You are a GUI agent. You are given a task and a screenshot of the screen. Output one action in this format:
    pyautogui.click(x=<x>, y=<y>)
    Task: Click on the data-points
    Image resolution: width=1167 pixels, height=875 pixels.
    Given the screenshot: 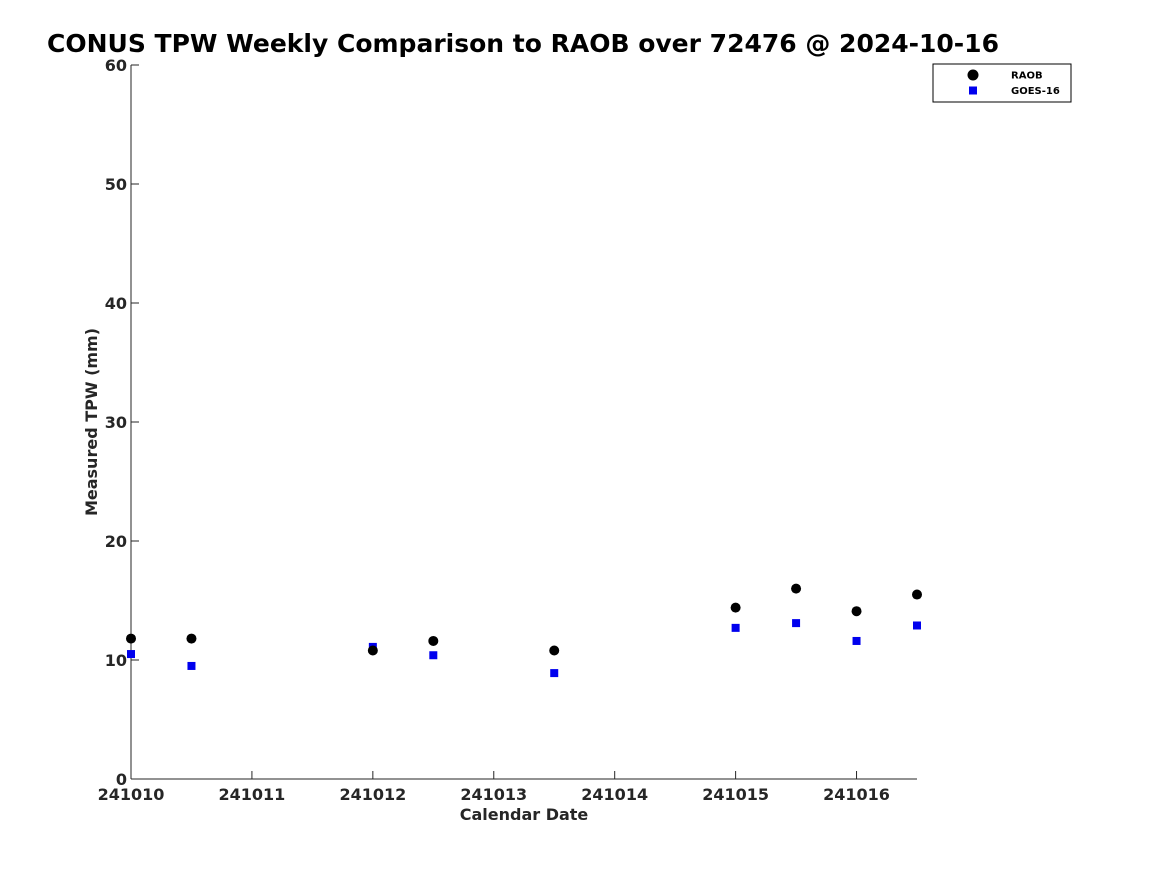 What is the action you would take?
    pyautogui.click(x=524, y=630)
    